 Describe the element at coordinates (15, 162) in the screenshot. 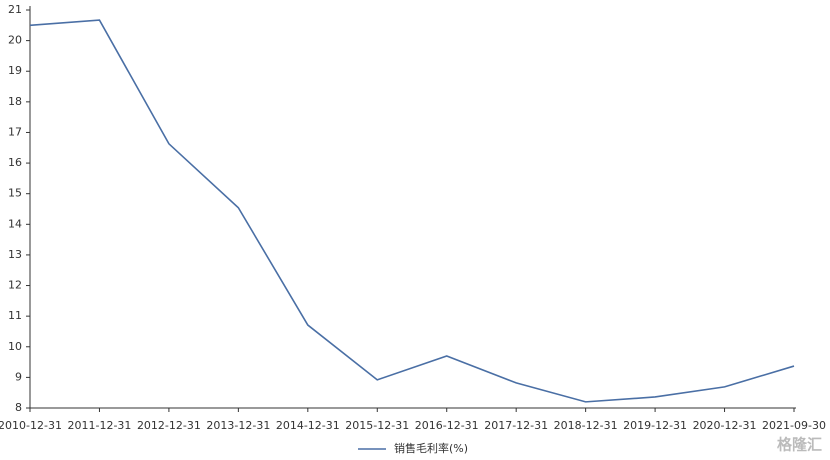

I see `y-tick-label: 16` at that location.